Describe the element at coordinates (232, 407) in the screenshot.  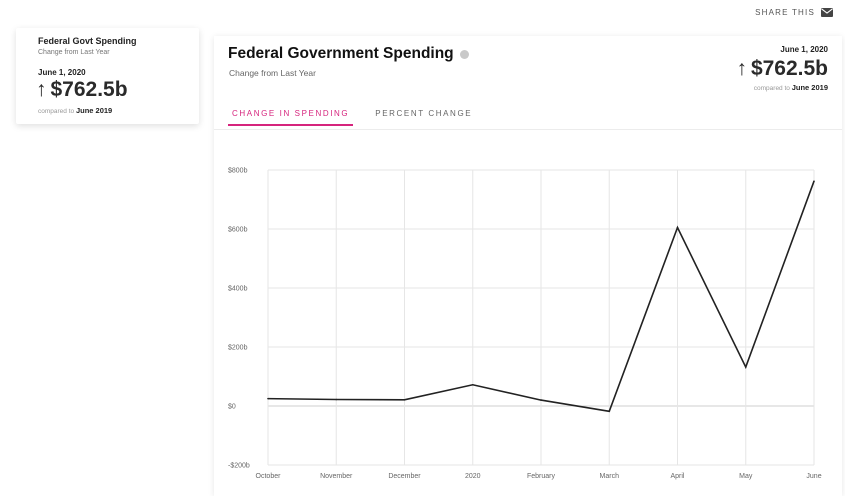
I see `y-tick-label: $0` at that location.